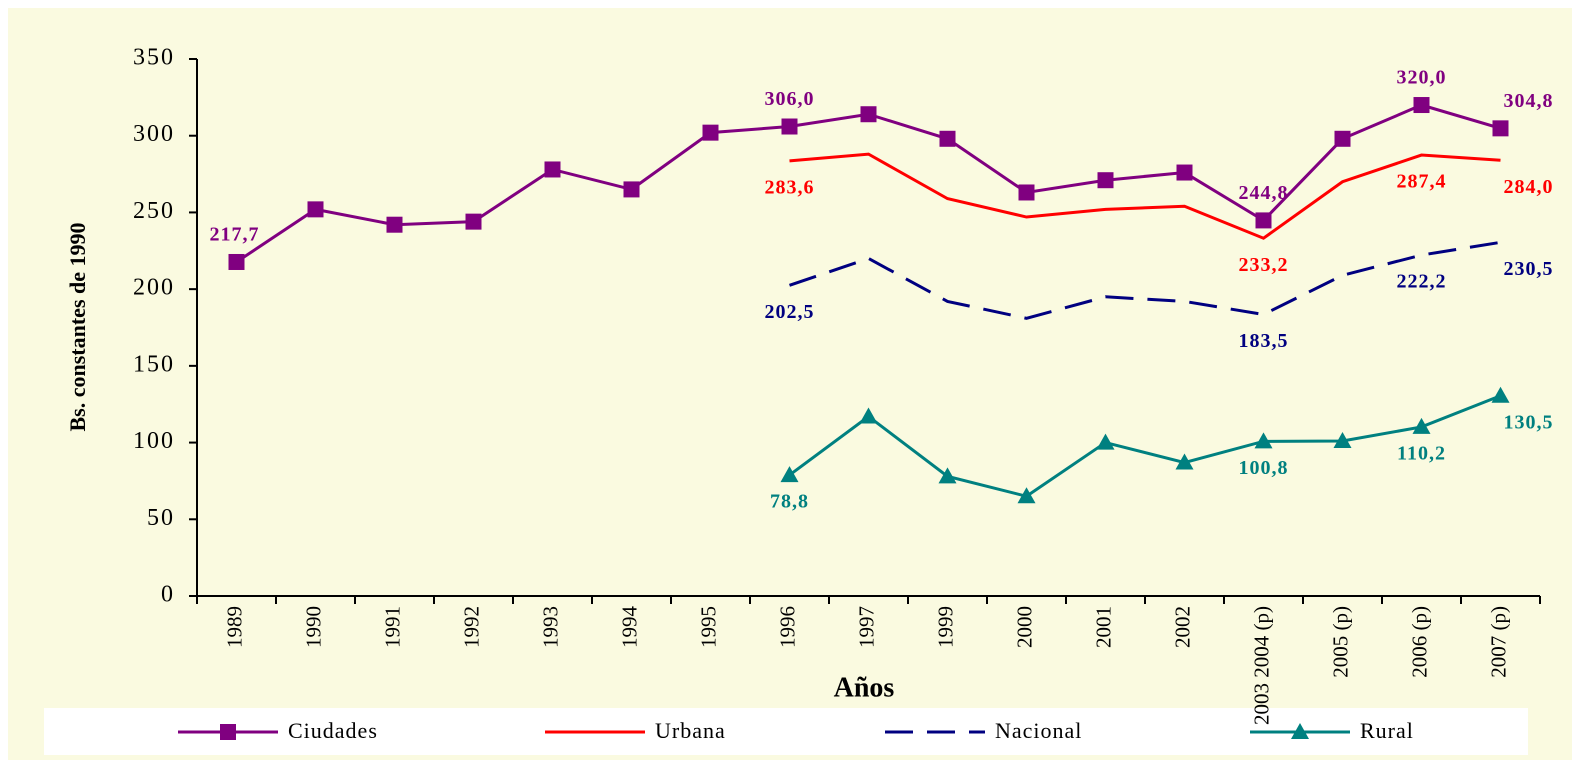 The width and height of the screenshot is (1580, 767). What do you see at coordinates (629, 627) in the screenshot?
I see `x-tick-label: 1994` at bounding box center [629, 627].